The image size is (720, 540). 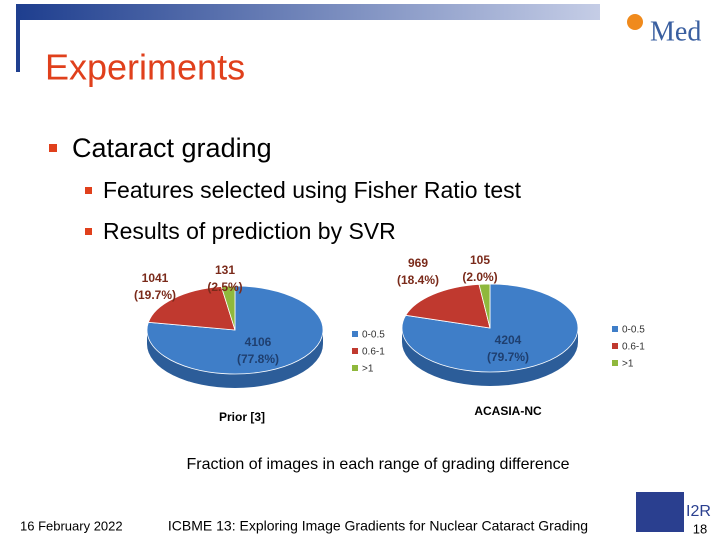 What do you see at coordinates (249, 231) in the screenshot?
I see `sub-bullet: Results of prediction by SVR` at bounding box center [249, 231].